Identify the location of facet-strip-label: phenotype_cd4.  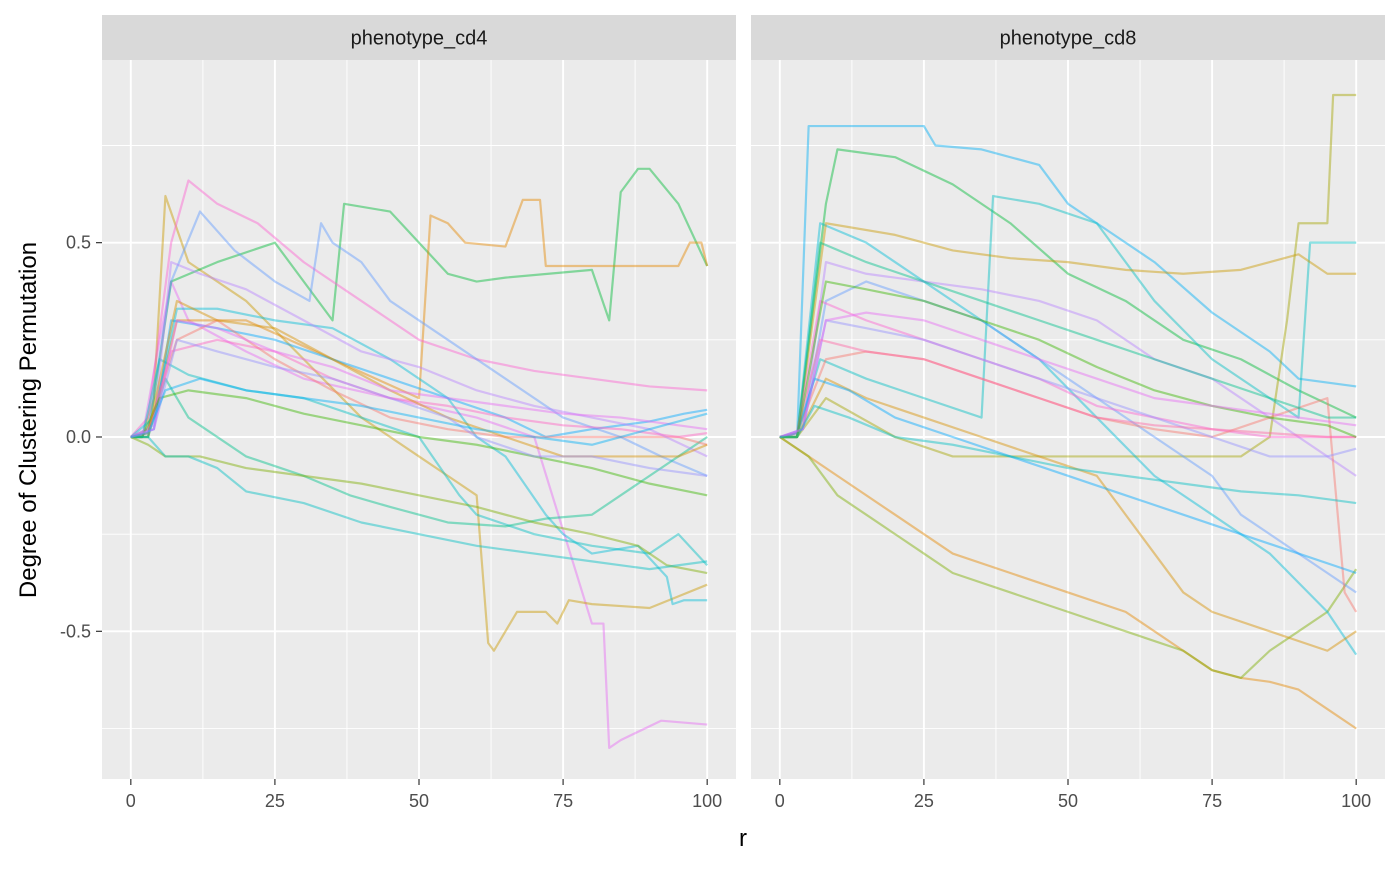
(419, 39).